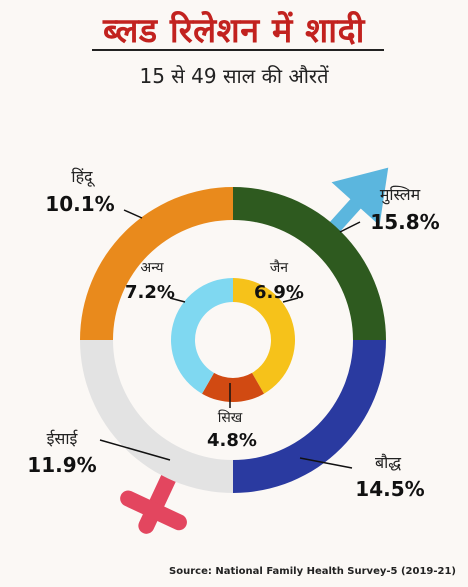 The height and width of the screenshot is (587, 468). I want to click on leader-other, so click(177, 300).